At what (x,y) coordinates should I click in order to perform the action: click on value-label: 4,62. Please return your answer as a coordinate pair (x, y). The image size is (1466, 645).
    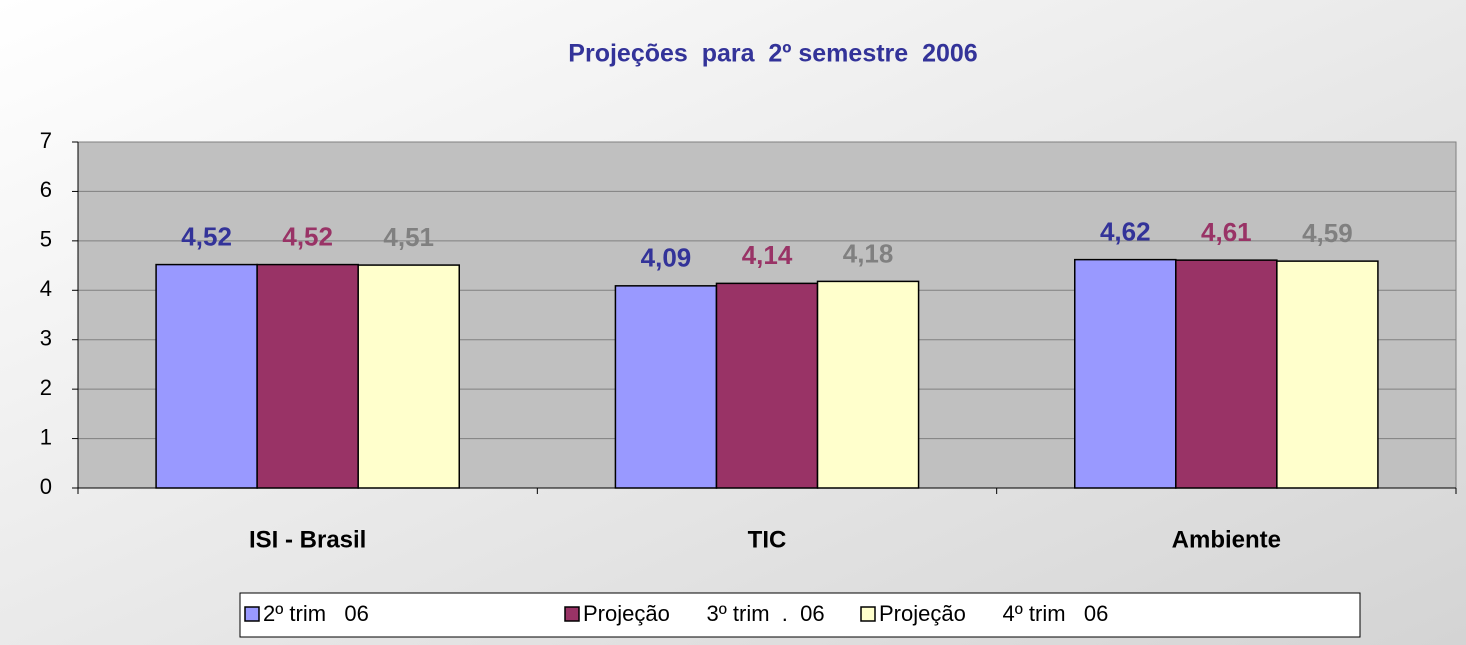
    Looking at the image, I should click on (1125, 232).